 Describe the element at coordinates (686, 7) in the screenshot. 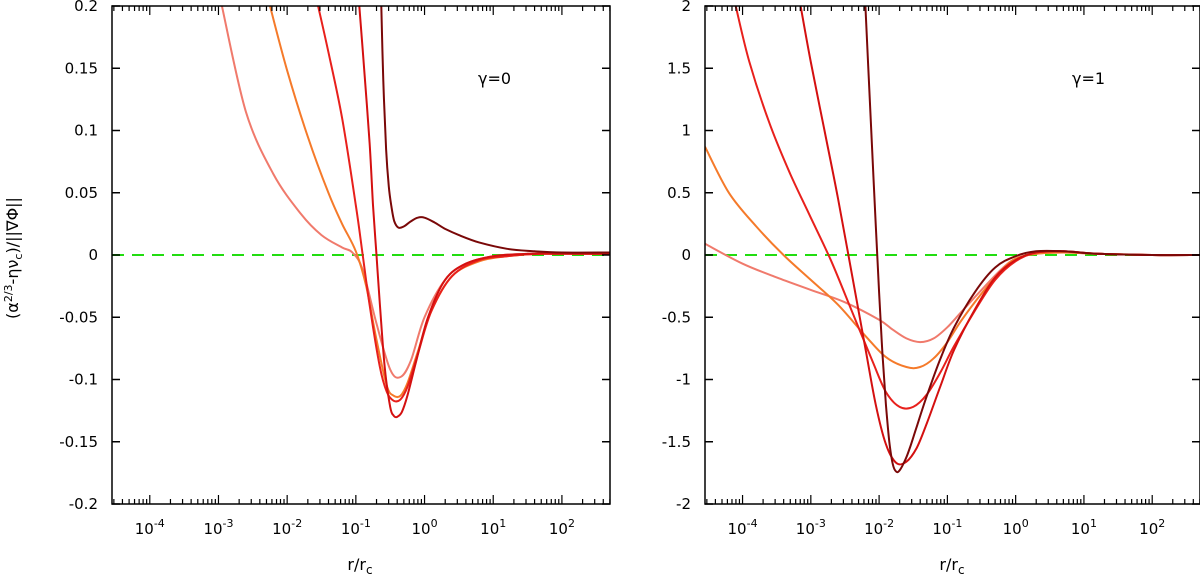

I see `y-tick-label: 2` at that location.